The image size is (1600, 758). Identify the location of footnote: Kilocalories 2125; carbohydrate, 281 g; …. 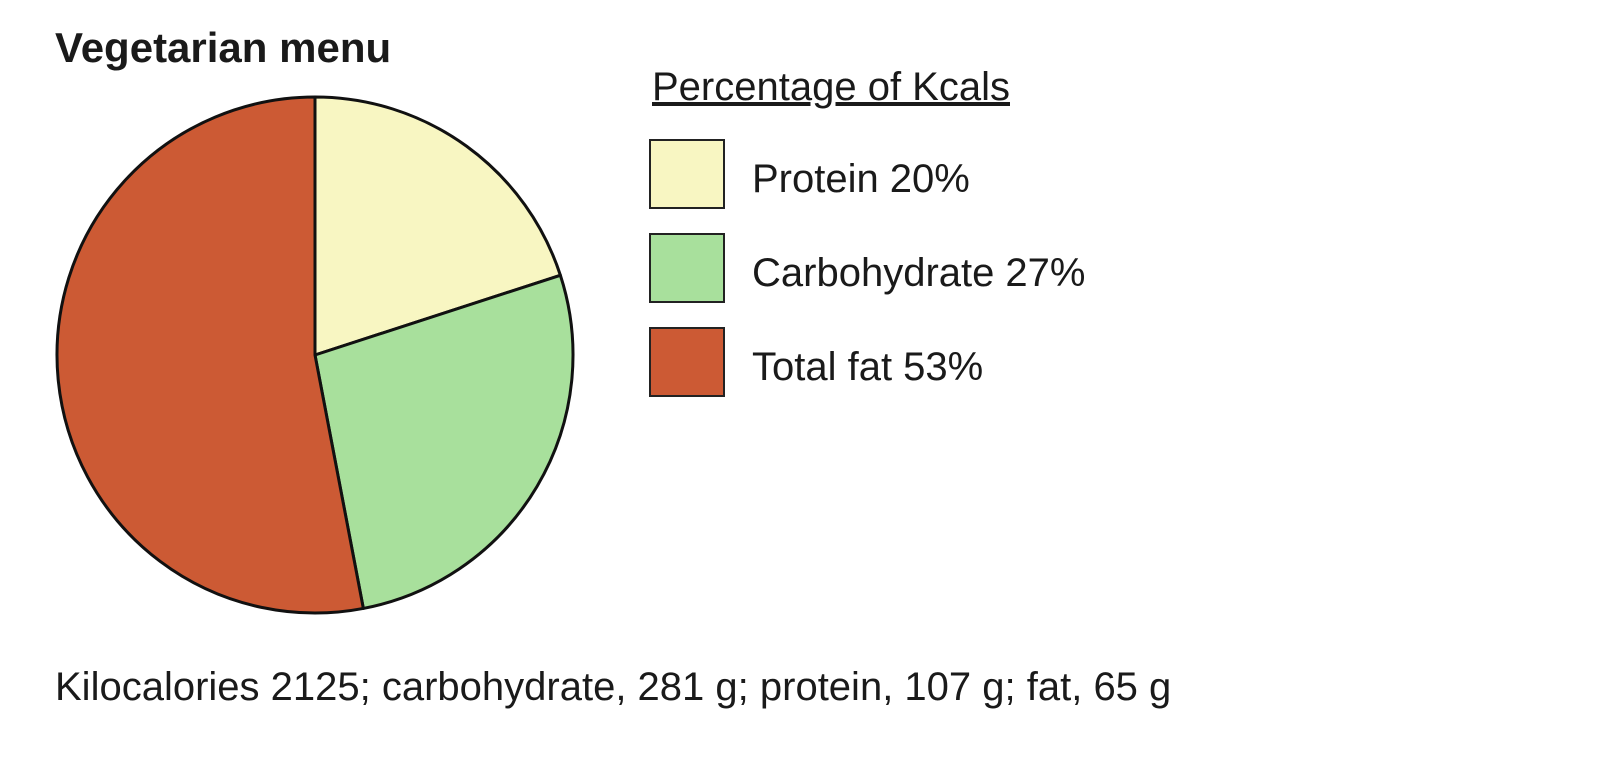
(613, 687).